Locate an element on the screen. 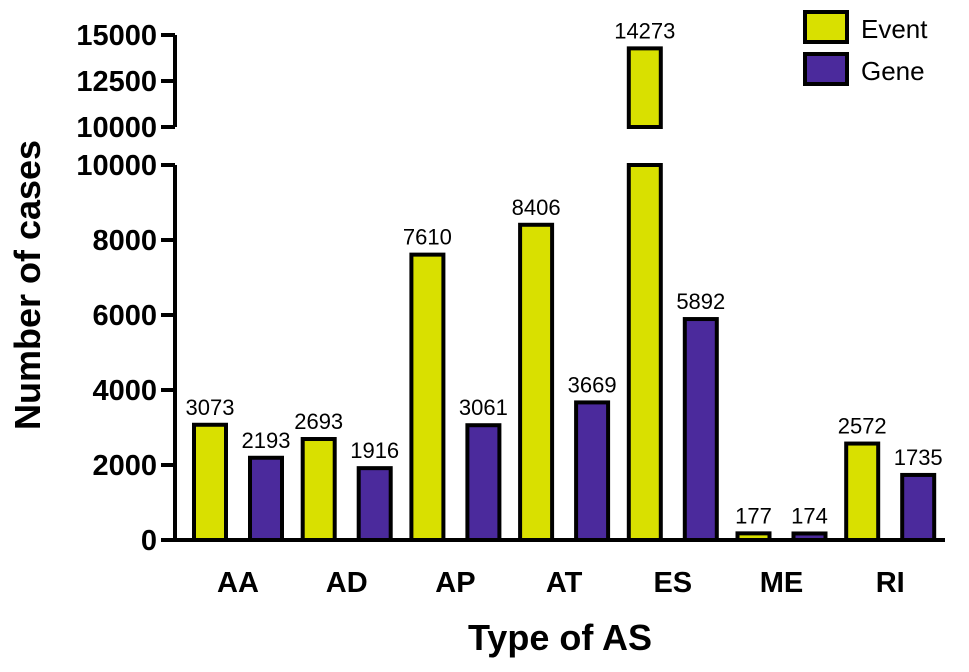  data-label: 3669 is located at coordinates (592, 384).